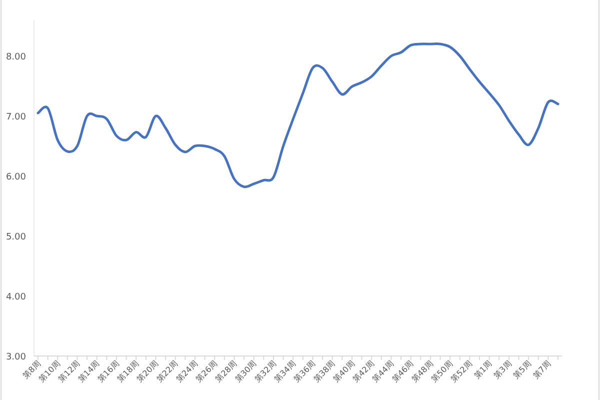 This screenshot has width=600, height=400. Describe the element at coordinates (483, 369) in the screenshot. I see `x-tick-label: 第1周` at that location.